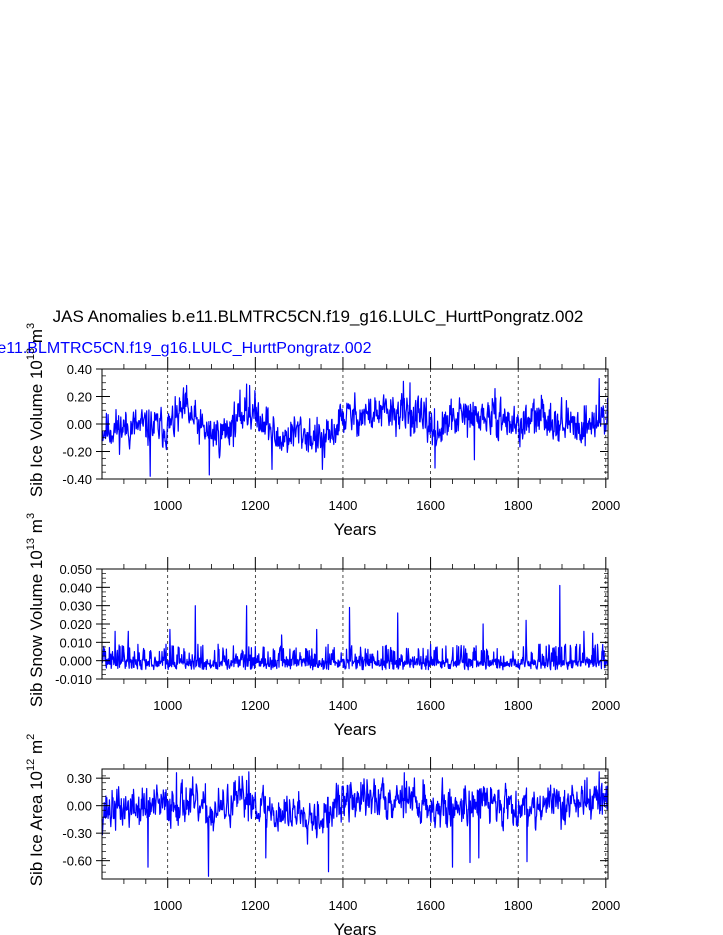 Image resolution: width=723 pixels, height=935 pixels. What do you see at coordinates (35, 410) in the screenshot?
I see `y-axis-label: Sib Ice Volume 1013 m3` at bounding box center [35, 410].